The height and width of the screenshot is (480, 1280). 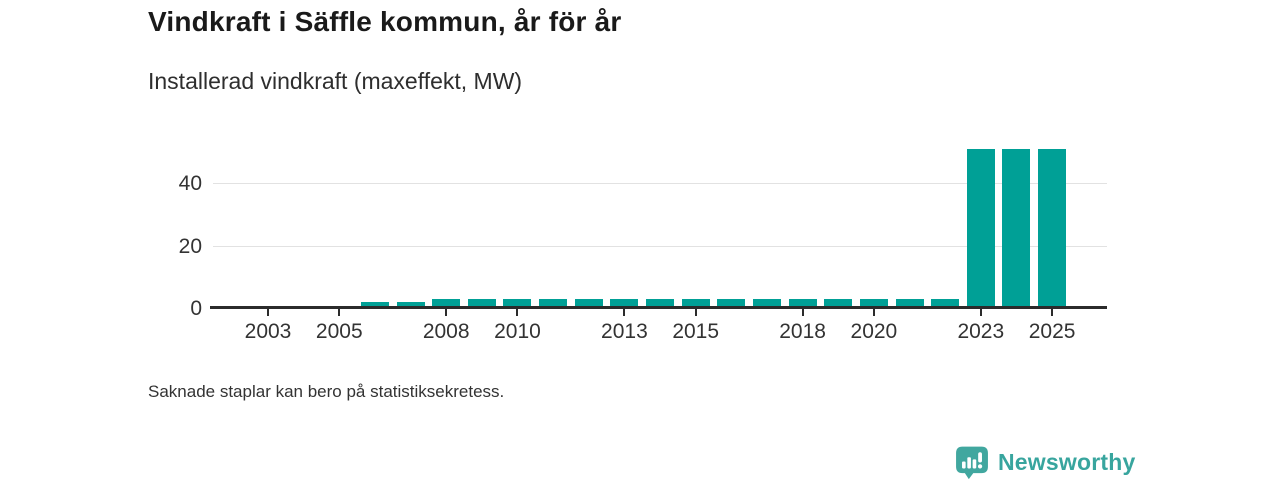 What do you see at coordinates (838, 303) in the screenshot?
I see `bar-2019` at bounding box center [838, 303].